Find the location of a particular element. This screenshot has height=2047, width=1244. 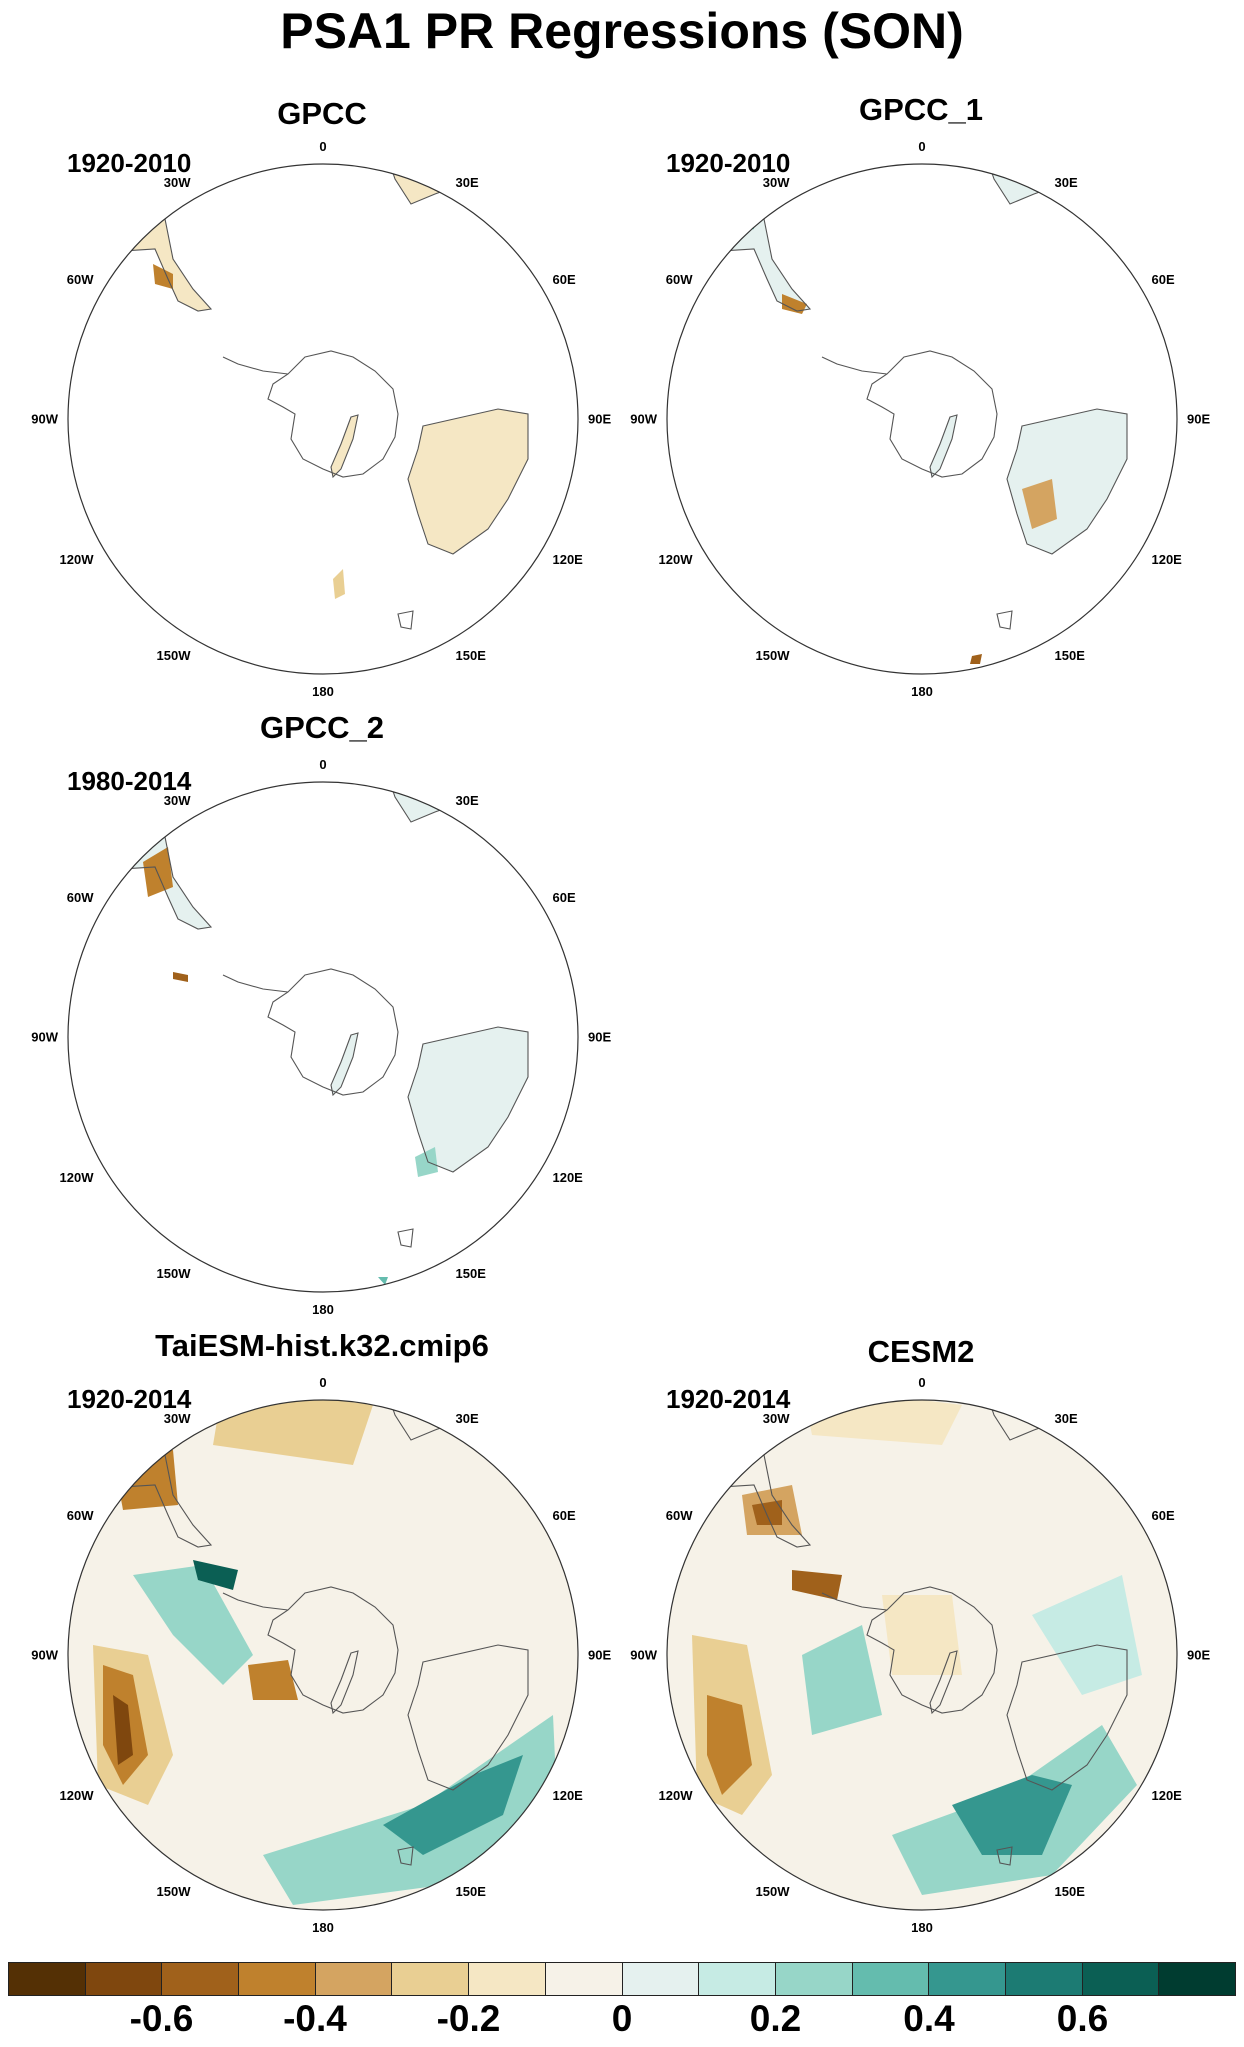

colorbar-tick-label: -0.4 is located at coordinates (315, 2018).